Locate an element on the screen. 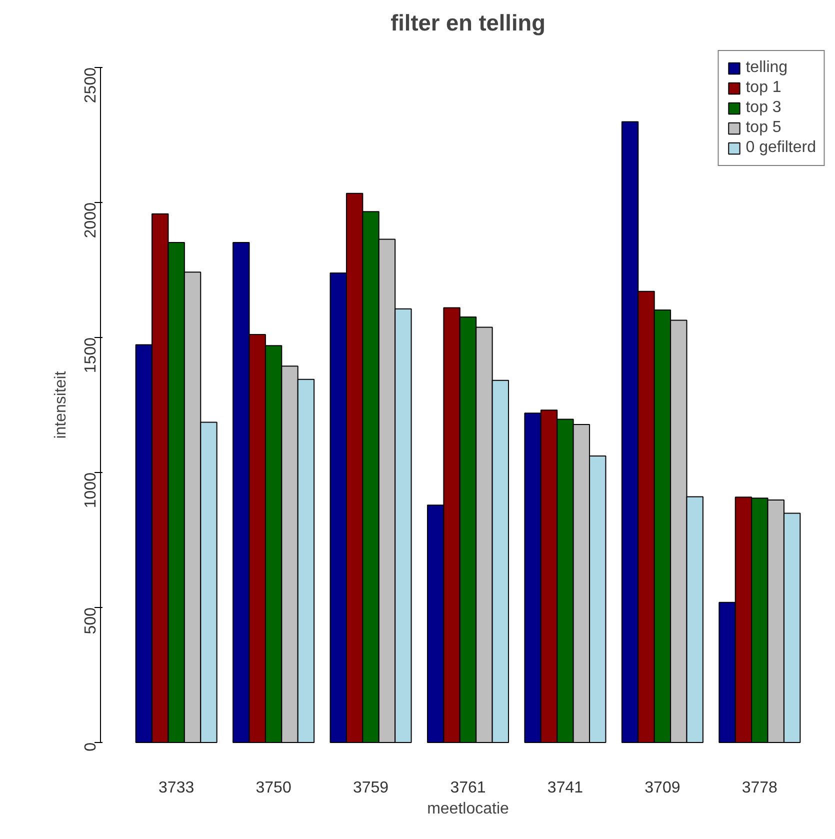 This screenshot has width=835, height=839. x-tick-label: 3778 is located at coordinates (760, 788).